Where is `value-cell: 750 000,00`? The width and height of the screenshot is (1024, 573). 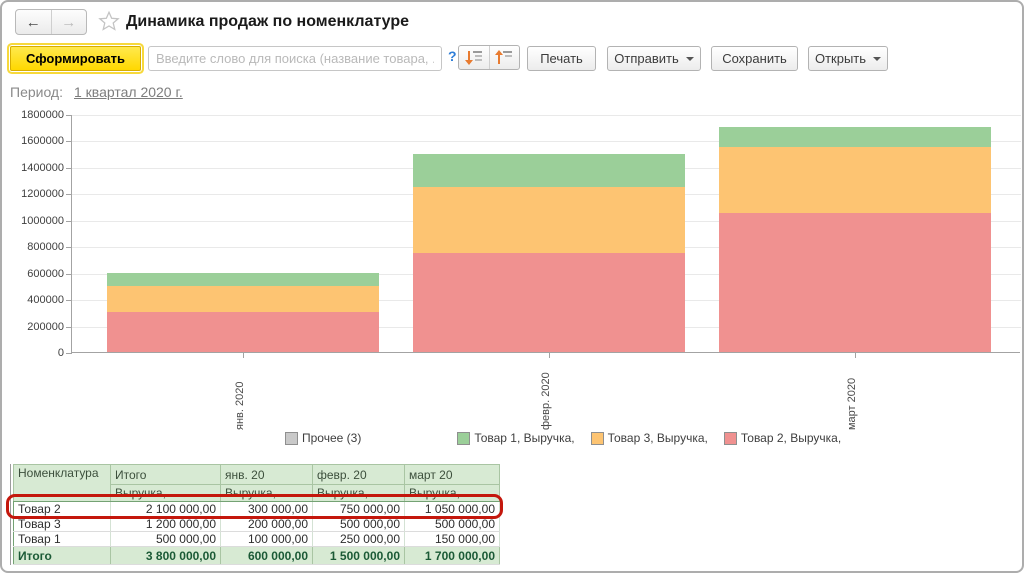
value-cell: 750 000,00 is located at coordinates (358, 509).